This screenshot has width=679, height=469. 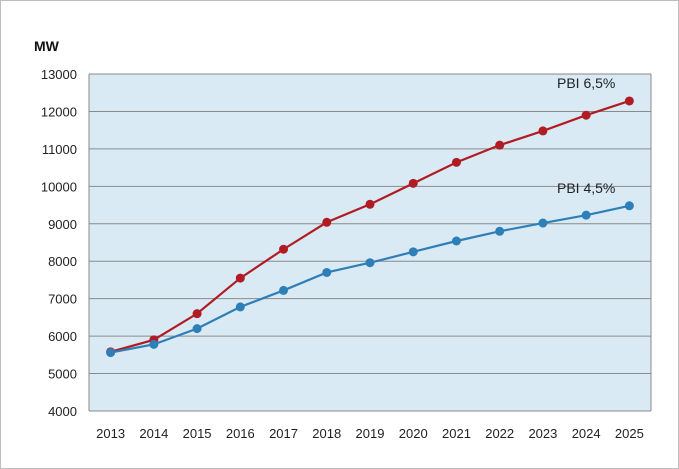 What do you see at coordinates (629, 206) in the screenshot?
I see `series-1-point-2025` at bounding box center [629, 206].